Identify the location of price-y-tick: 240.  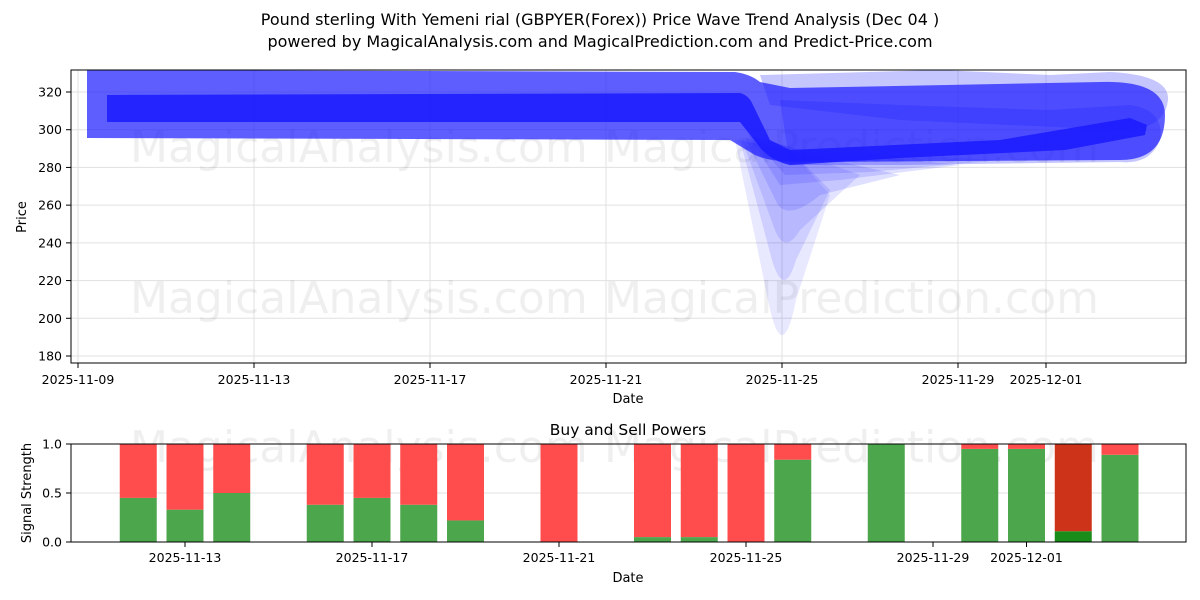
(50, 242).